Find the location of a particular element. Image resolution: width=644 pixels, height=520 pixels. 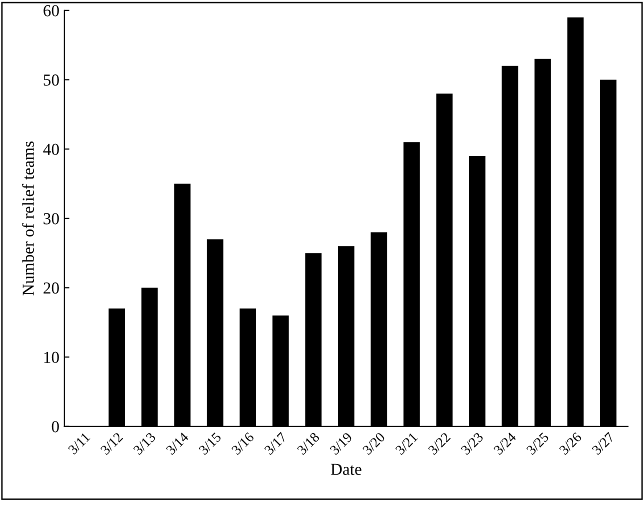

y-tick-label: 20 is located at coordinates (51, 288).